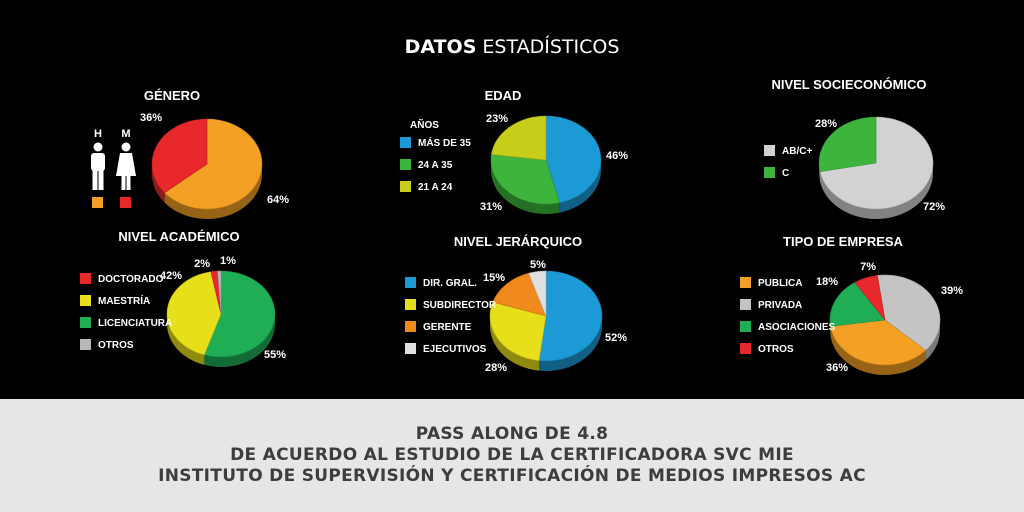 This screenshot has width=1024, height=512. I want to click on pie-slice-m, so click(179, 156).